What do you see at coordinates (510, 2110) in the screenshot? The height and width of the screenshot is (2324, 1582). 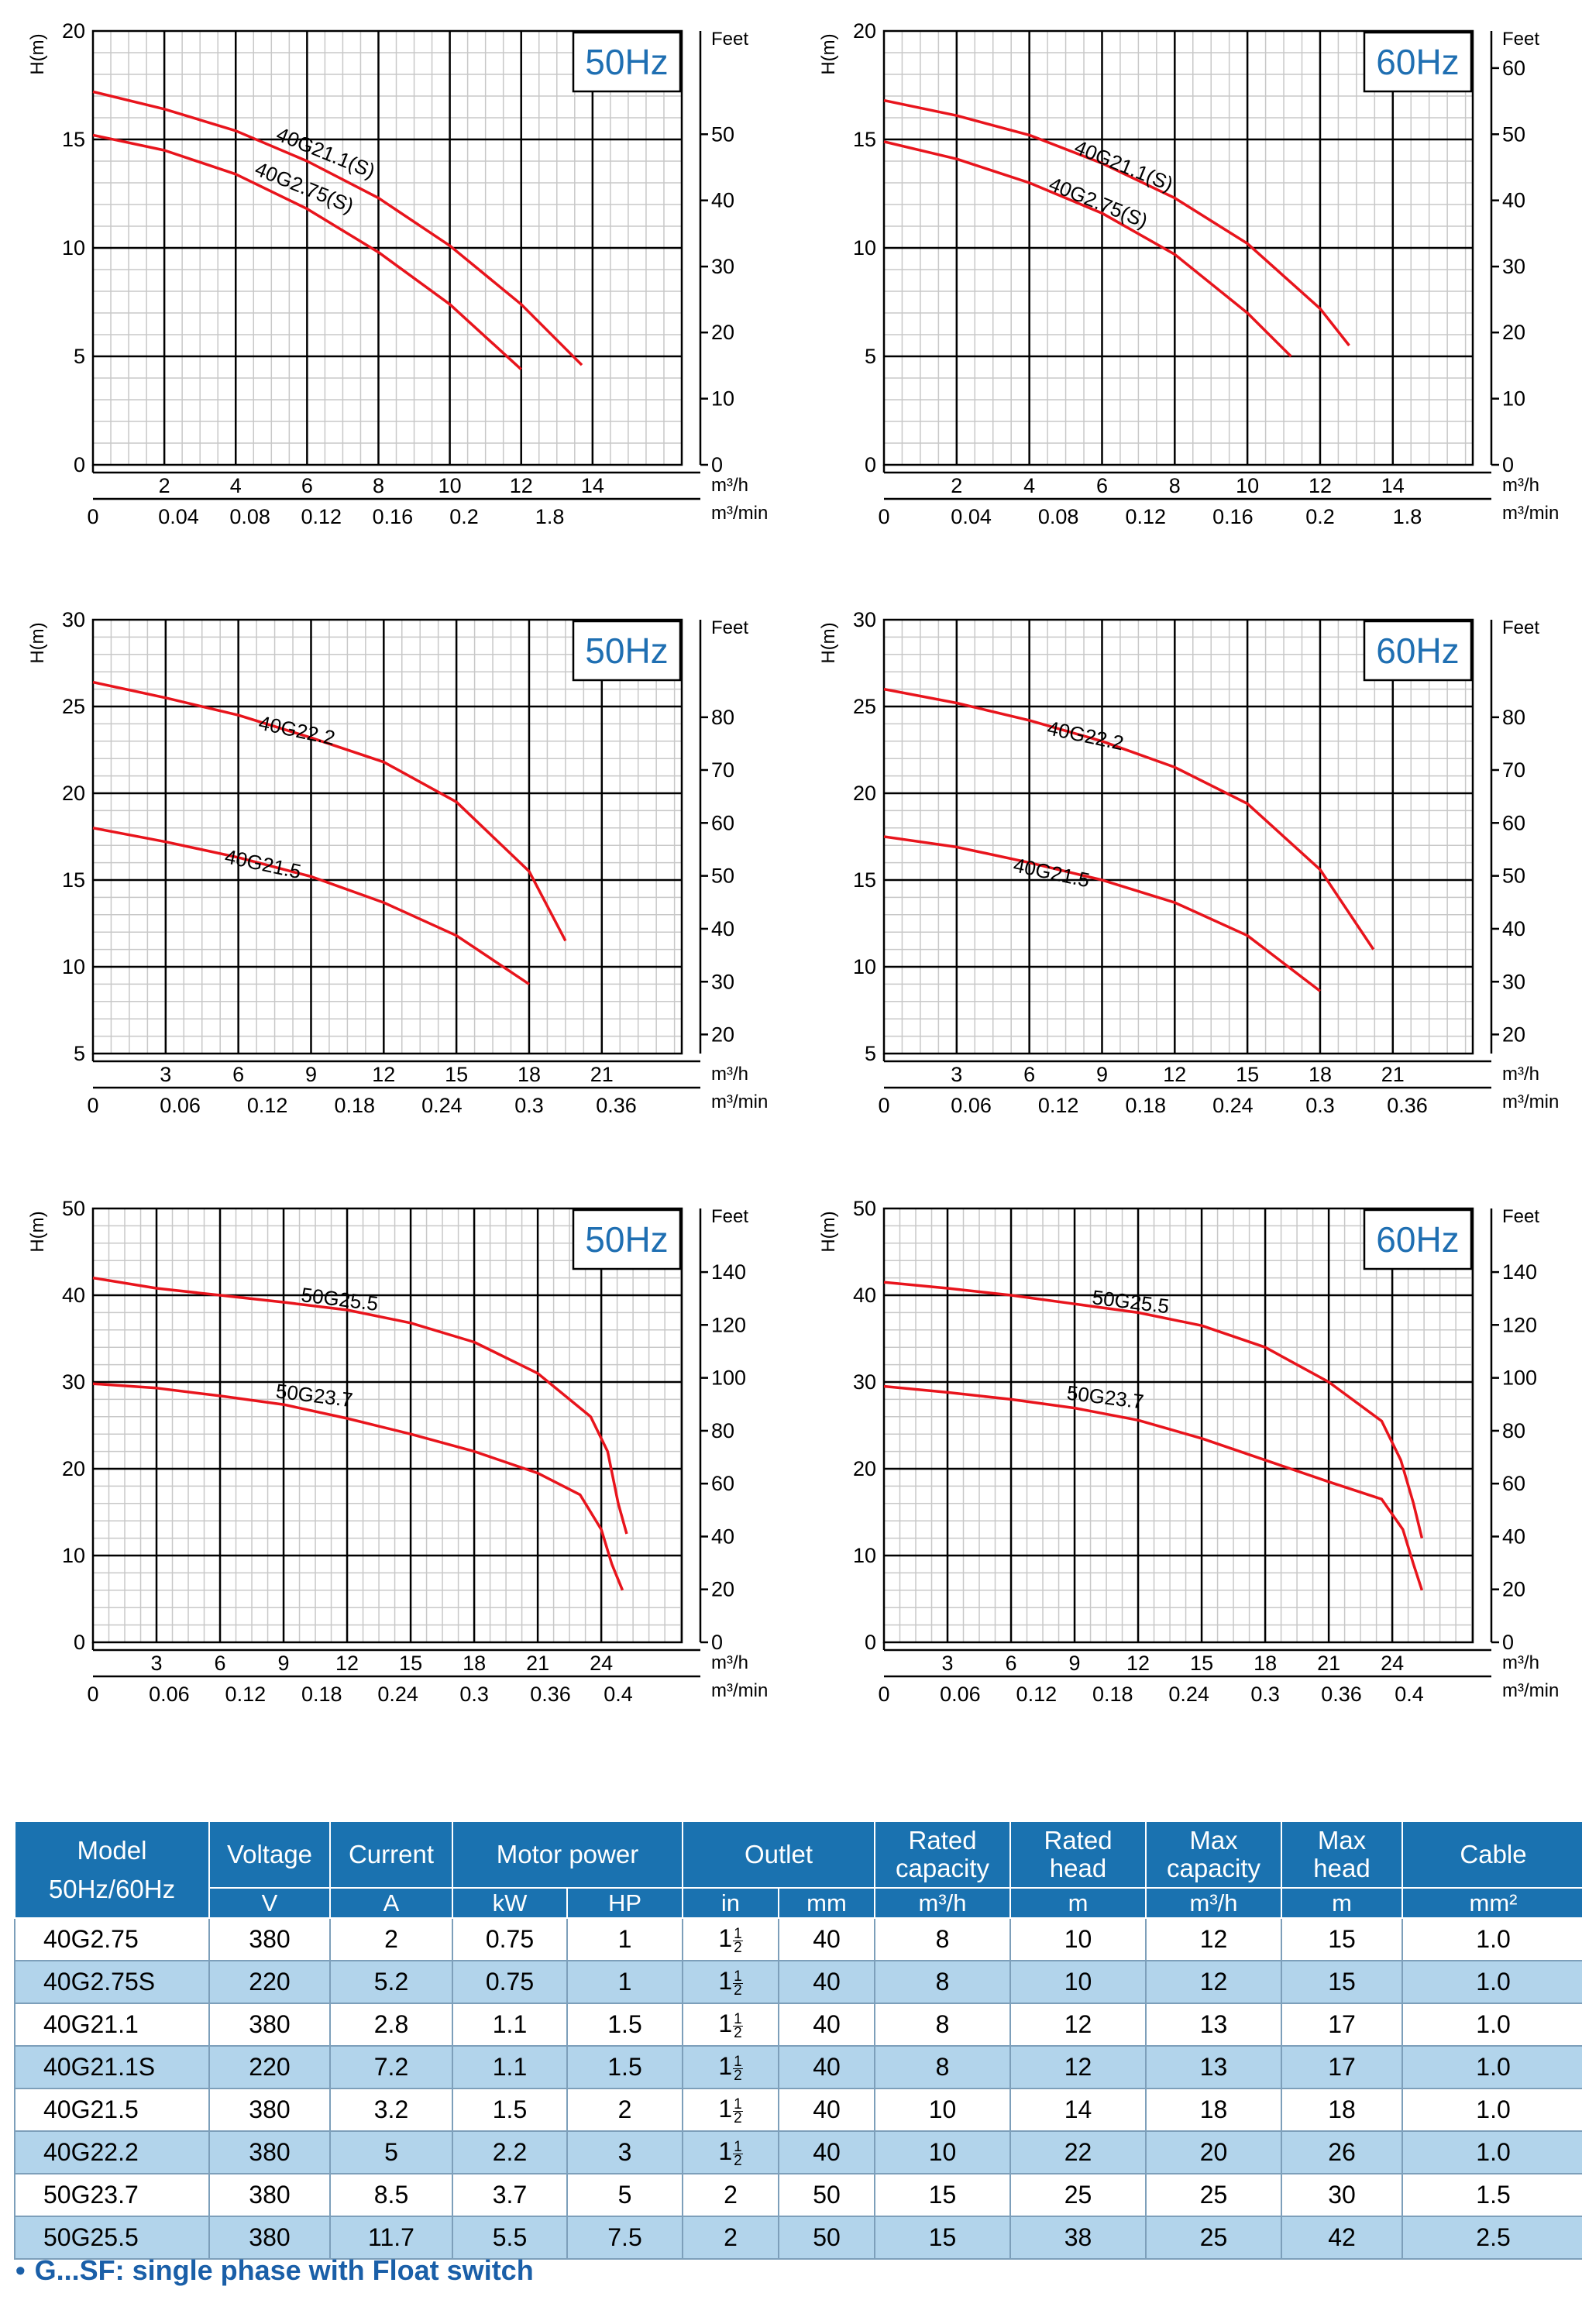 I see `cell-kw: 1.5` at bounding box center [510, 2110].